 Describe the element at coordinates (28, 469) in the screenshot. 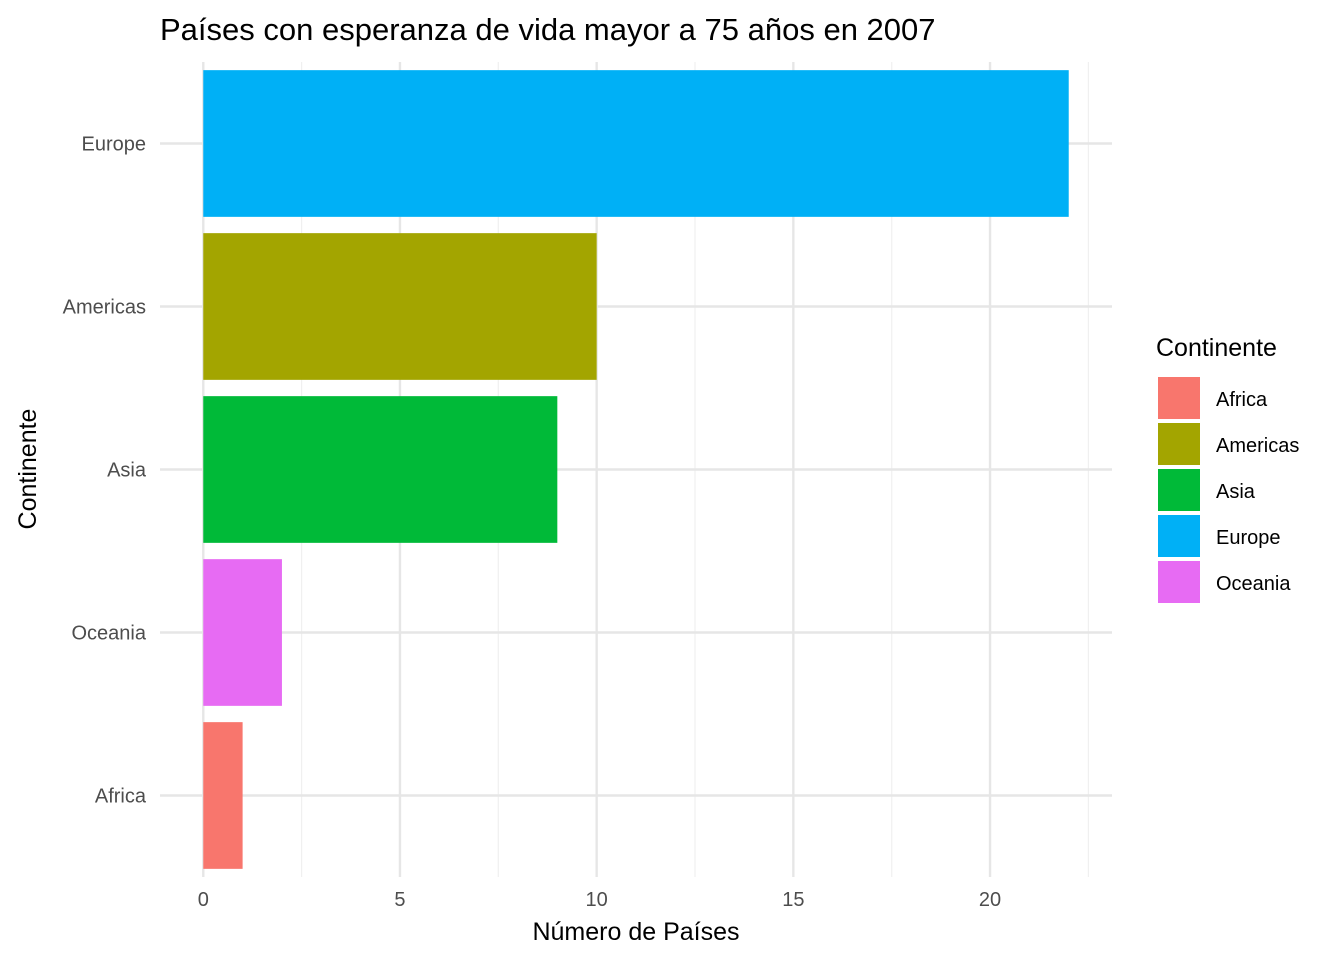

I see `y-axis-title: Continente` at that location.